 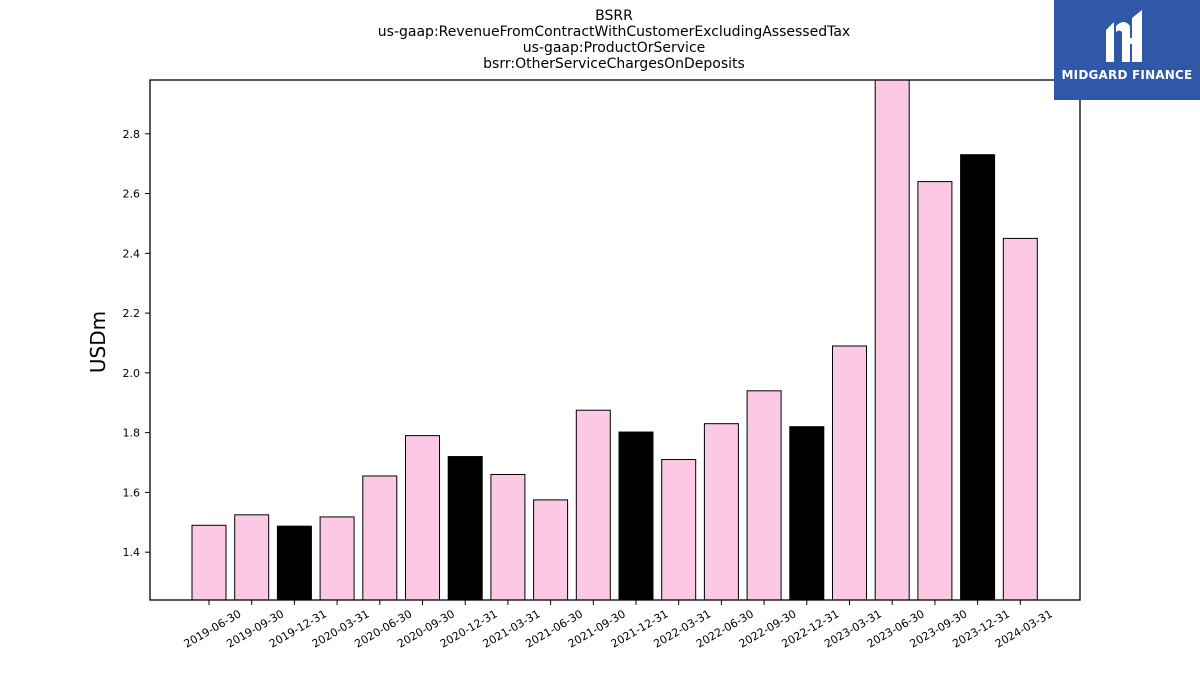 What do you see at coordinates (136, 343) in the screenshot?
I see `y-axis-ticks: 1.4 1.6 1.8 2.0 2.2 2.4 2.6 2.8` at bounding box center [136, 343].